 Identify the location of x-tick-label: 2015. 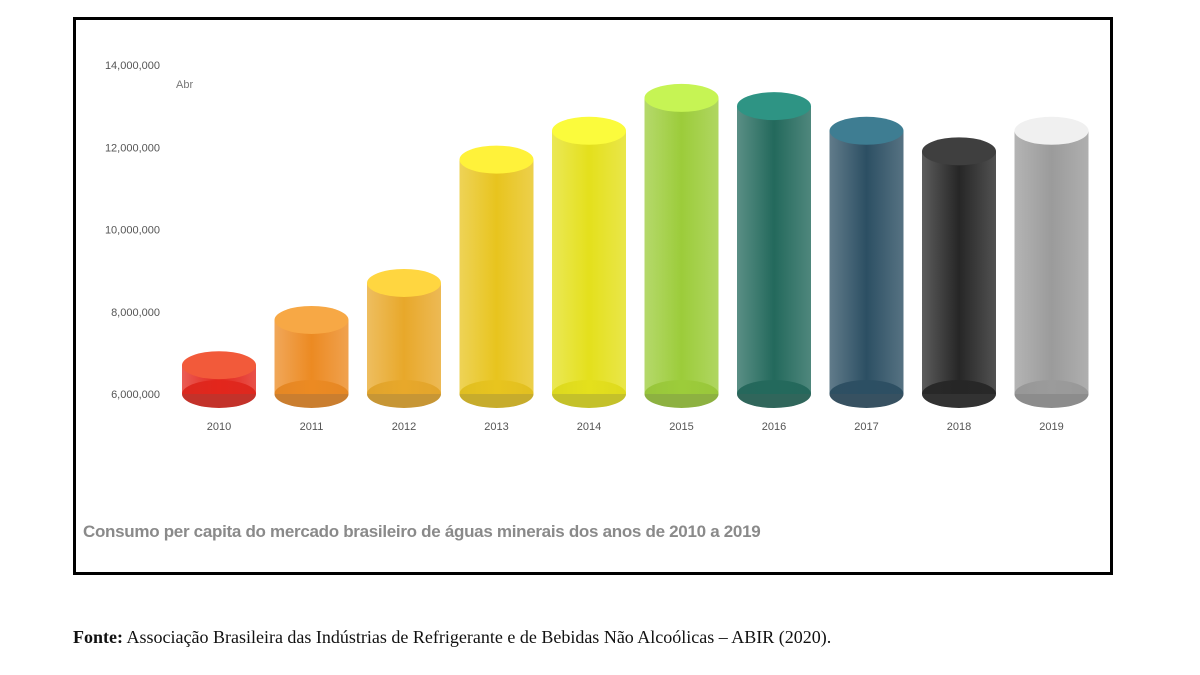
(681, 427).